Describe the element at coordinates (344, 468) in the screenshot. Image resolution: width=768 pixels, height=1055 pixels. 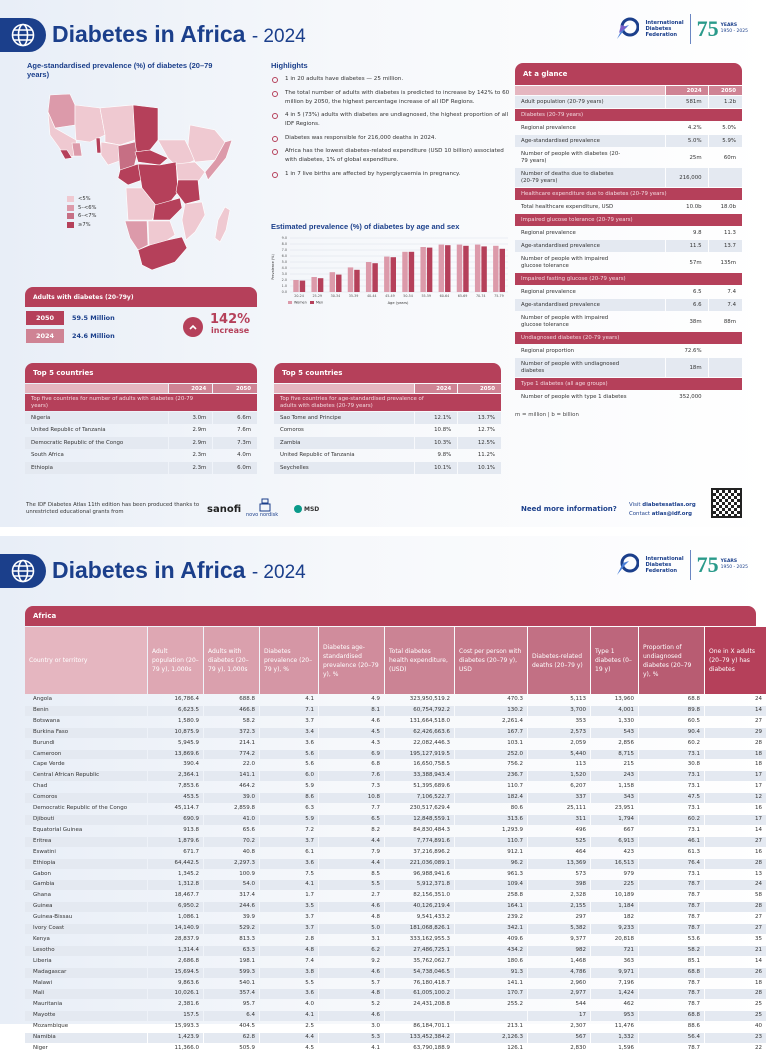
I see `country-name: Seychelles` at that location.